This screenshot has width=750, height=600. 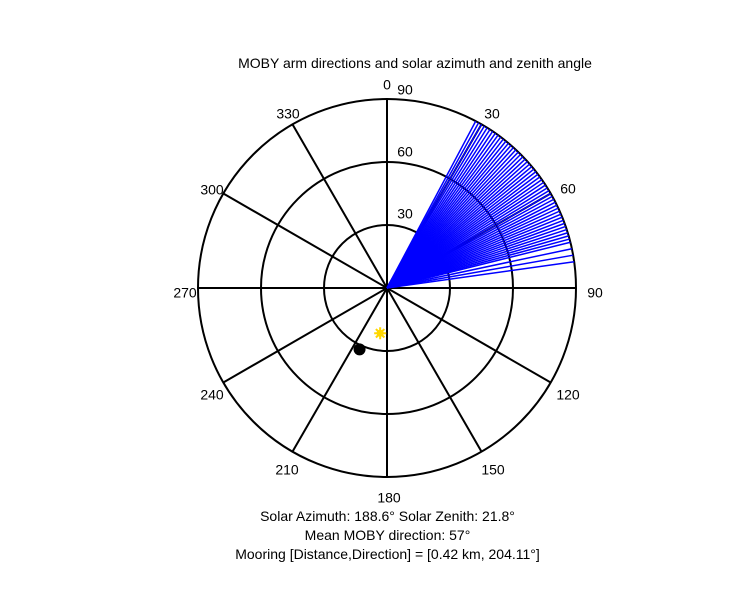 I want to click on angle-tick-label-0: 0, so click(x=387, y=85).